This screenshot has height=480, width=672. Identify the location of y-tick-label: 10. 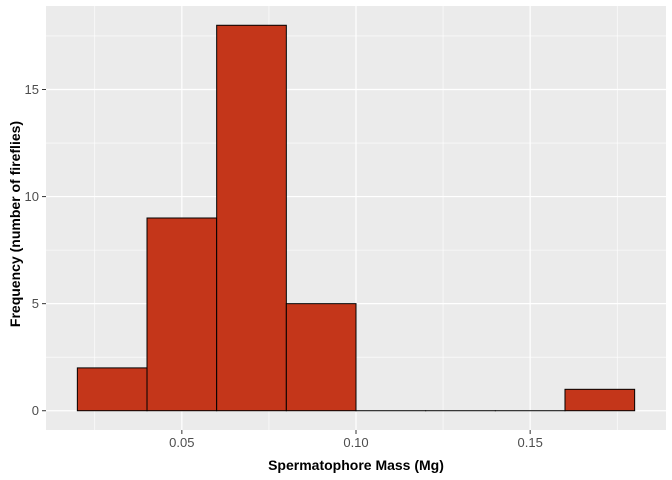
(32, 196).